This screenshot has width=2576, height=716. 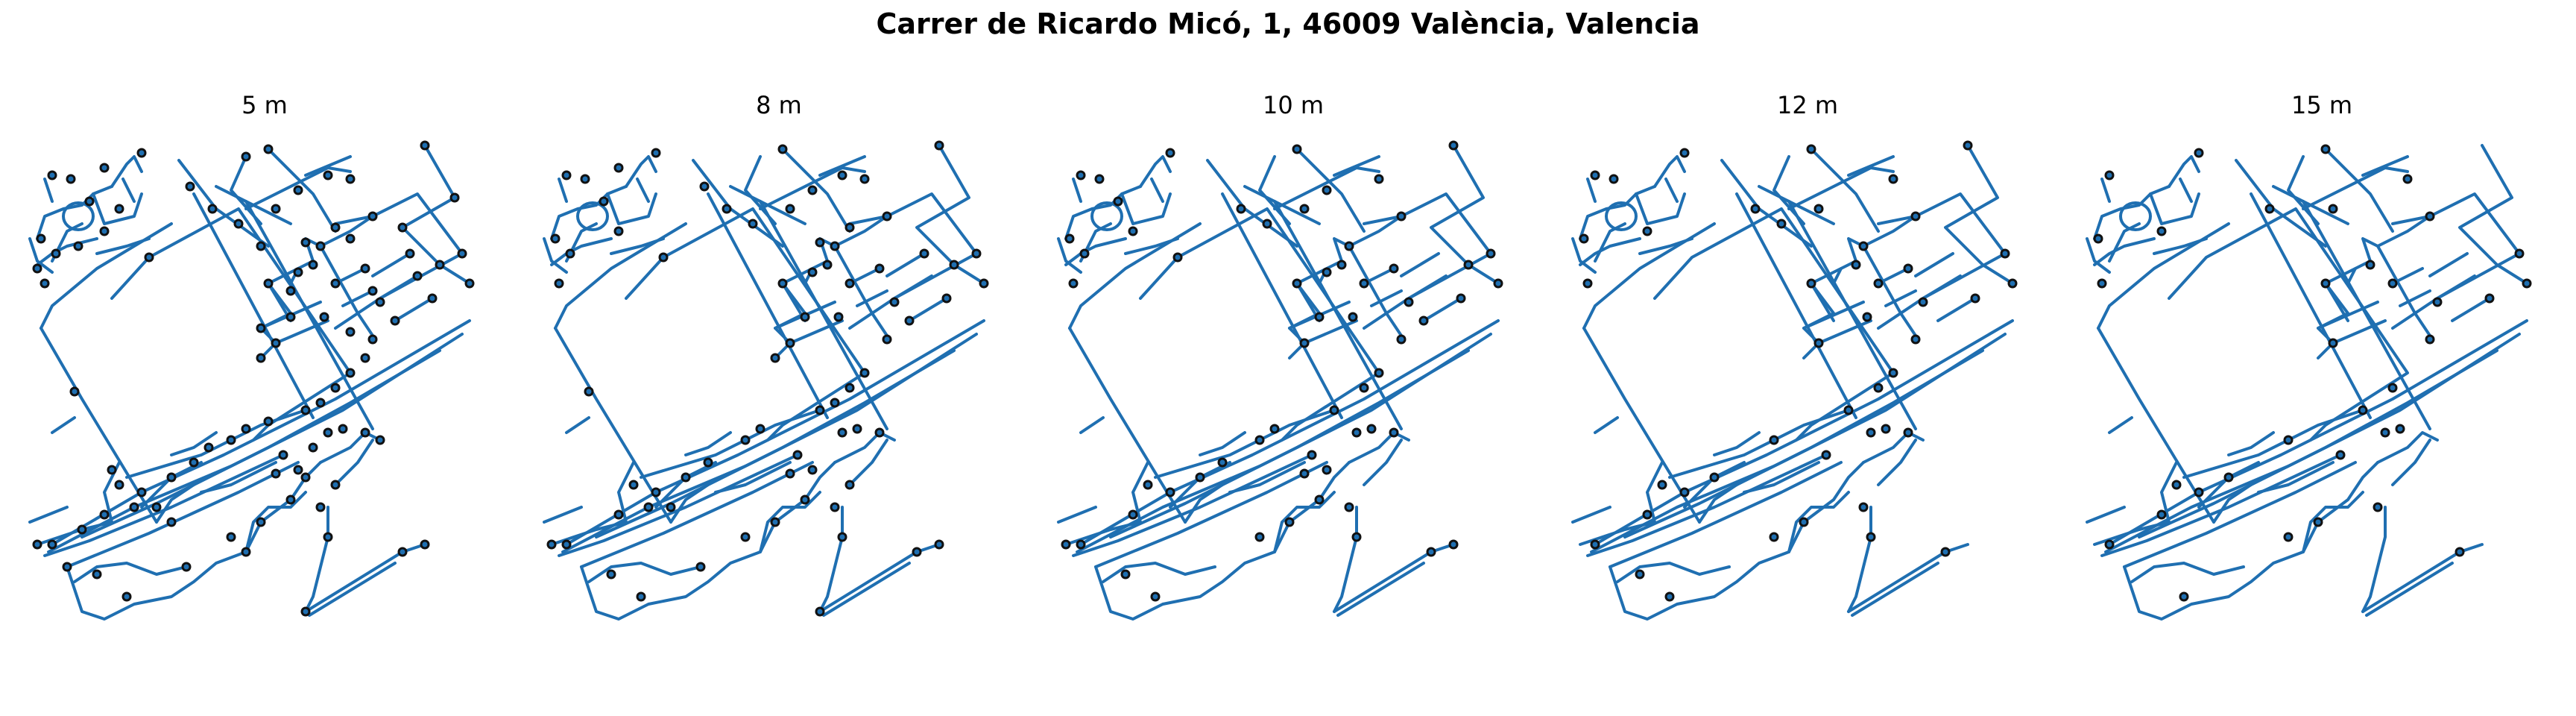 What do you see at coordinates (2309, 382) in the screenshot?
I see `street-network` at bounding box center [2309, 382].